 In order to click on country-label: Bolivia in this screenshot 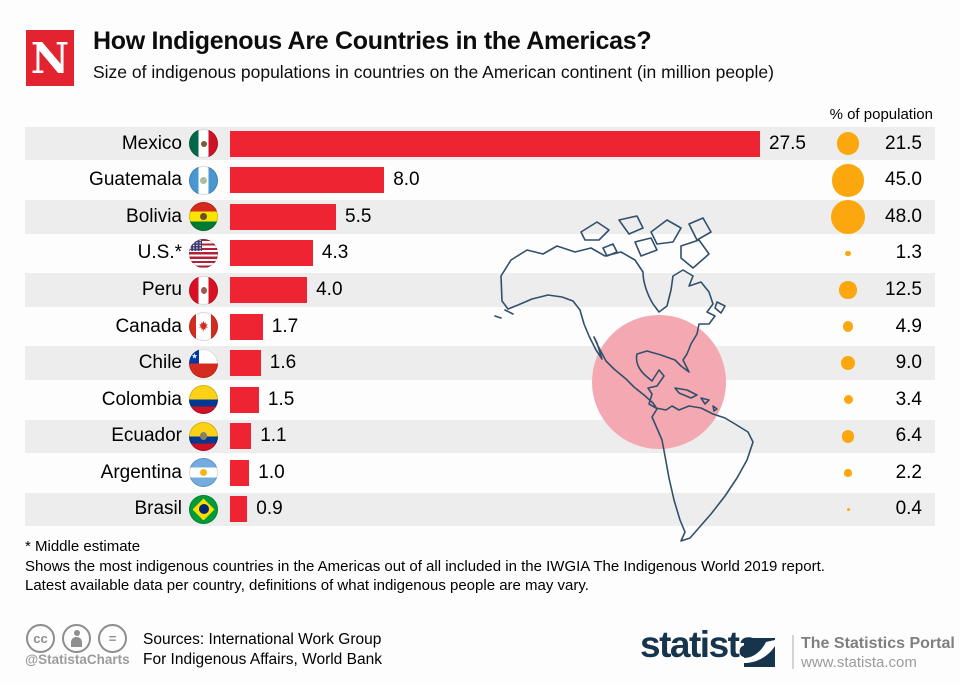, I will do `click(154, 216)`.